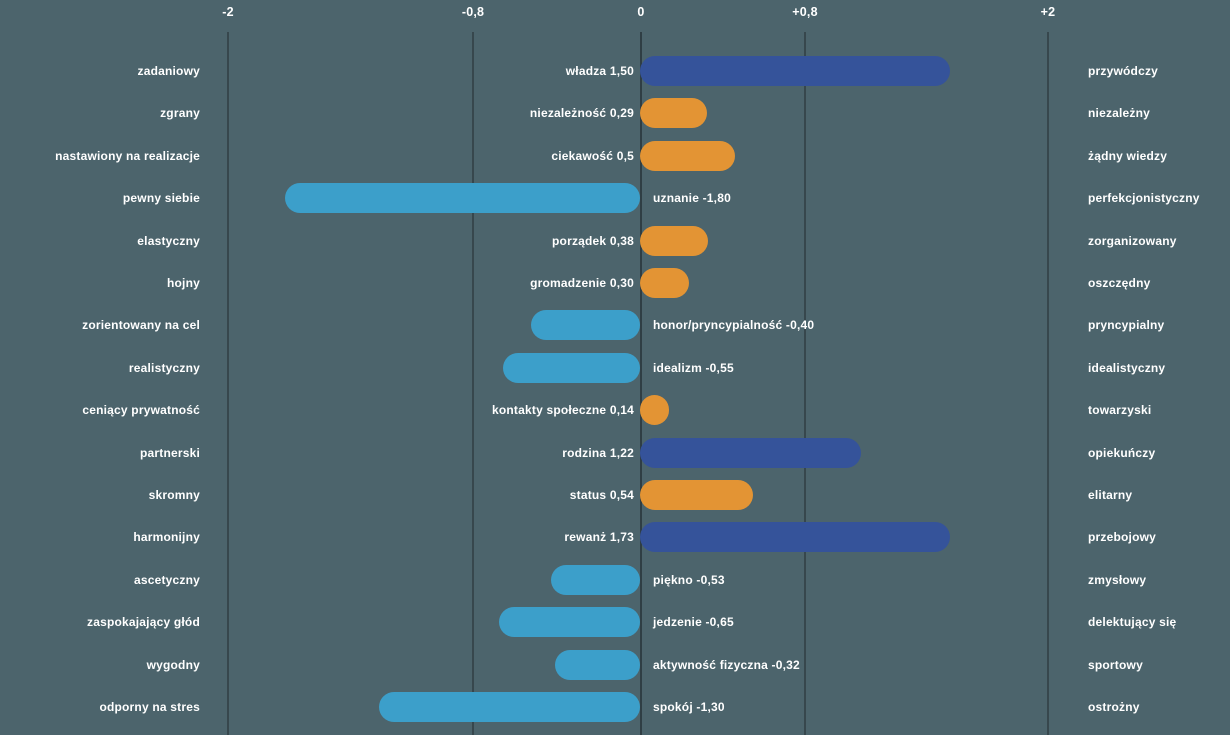  I want to click on row-left-label: zaspokajający głód, so click(143, 622).